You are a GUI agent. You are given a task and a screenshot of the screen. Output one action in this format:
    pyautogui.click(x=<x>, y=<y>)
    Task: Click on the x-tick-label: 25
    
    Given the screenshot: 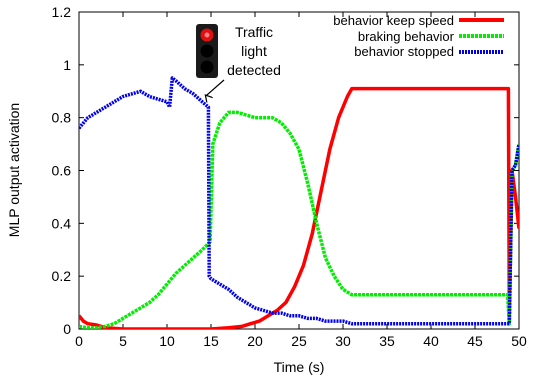 What is the action you would take?
    pyautogui.click(x=299, y=341)
    